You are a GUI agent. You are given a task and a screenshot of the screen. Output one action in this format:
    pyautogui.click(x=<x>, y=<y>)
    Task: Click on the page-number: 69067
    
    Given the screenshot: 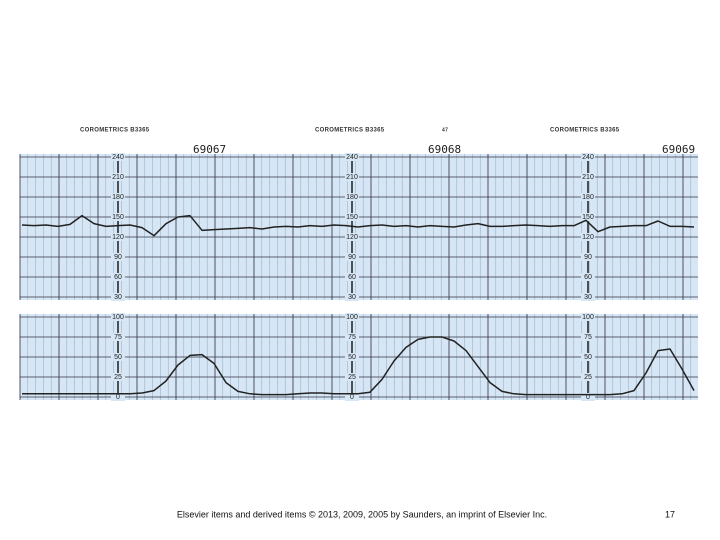 What is the action you would take?
    pyautogui.click(x=209, y=149)
    